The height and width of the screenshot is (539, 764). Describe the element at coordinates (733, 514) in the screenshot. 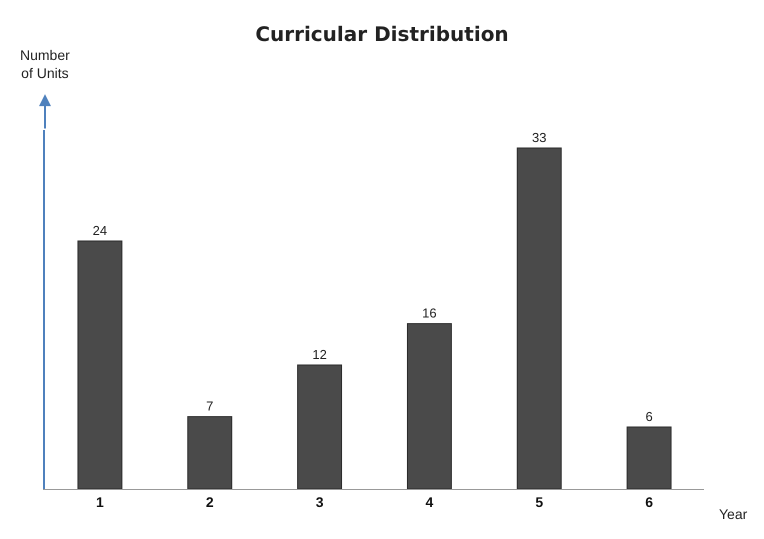

I see `x-axis-title: Year` at that location.